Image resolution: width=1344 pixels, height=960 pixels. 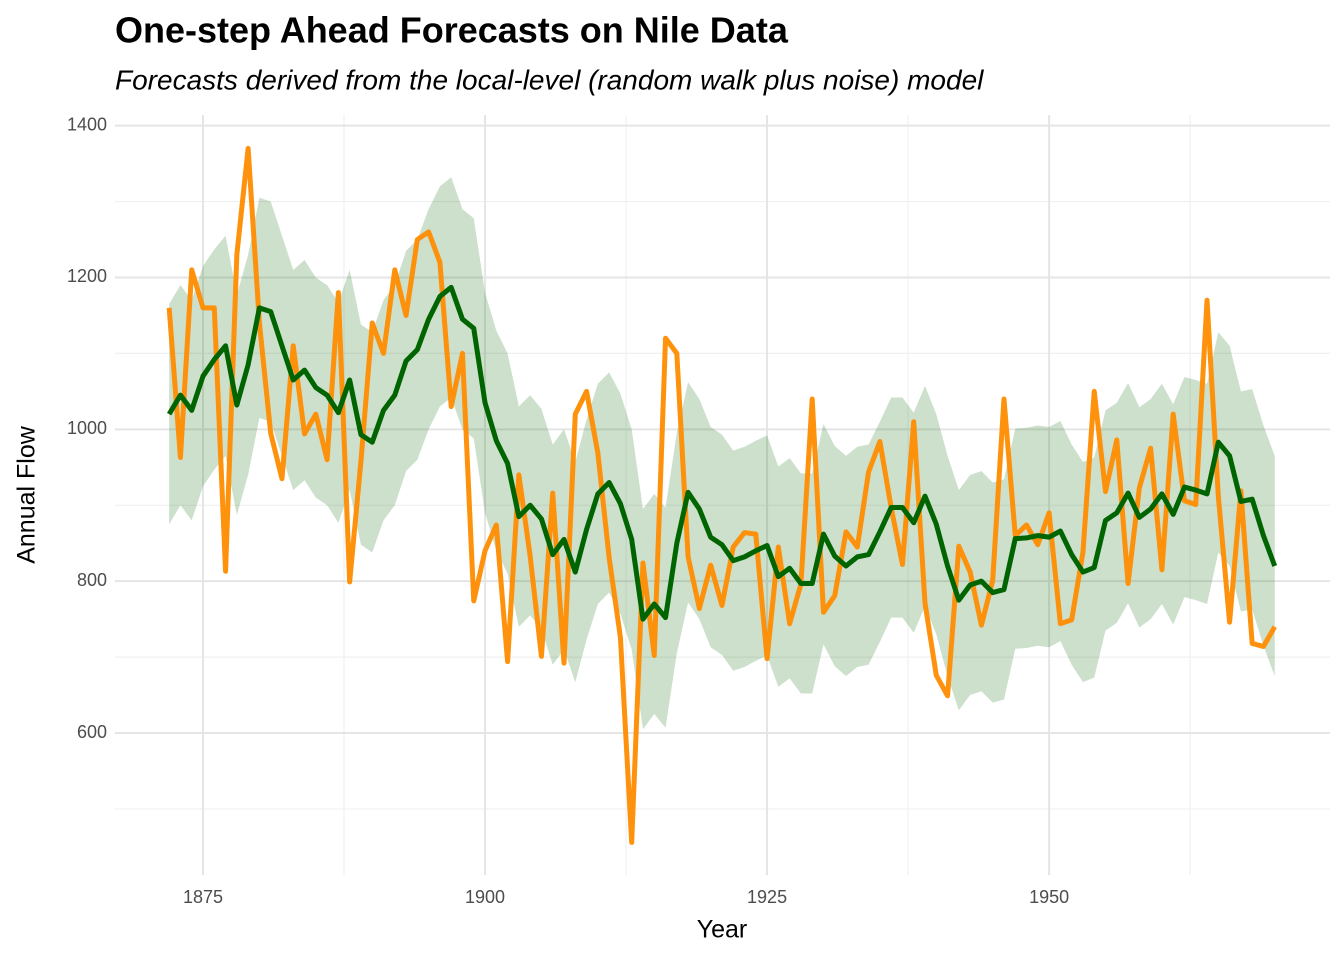 What do you see at coordinates (767, 897) in the screenshot?
I see `x-tick-label: 1925` at bounding box center [767, 897].